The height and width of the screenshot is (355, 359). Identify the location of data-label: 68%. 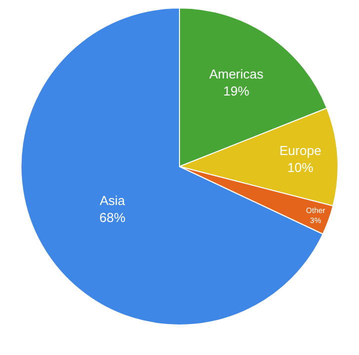
(112, 217).